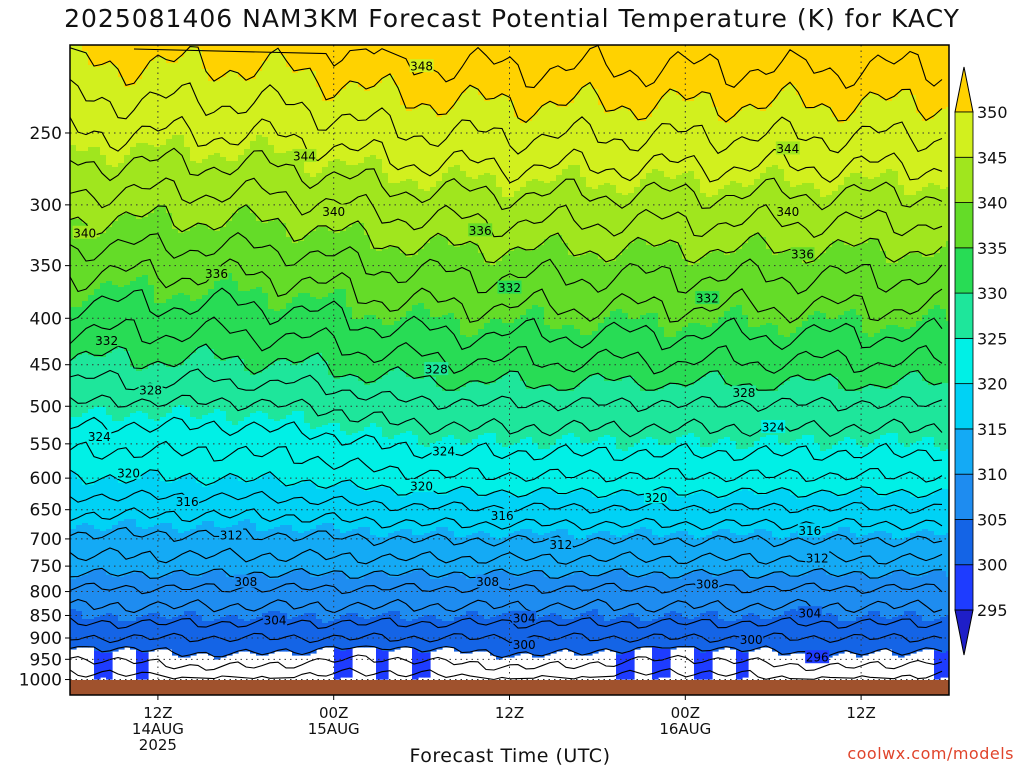 The height and width of the screenshot is (768, 1024). What do you see at coordinates (992, 112) in the screenshot?
I see `colorbar-label: 350` at bounding box center [992, 112].